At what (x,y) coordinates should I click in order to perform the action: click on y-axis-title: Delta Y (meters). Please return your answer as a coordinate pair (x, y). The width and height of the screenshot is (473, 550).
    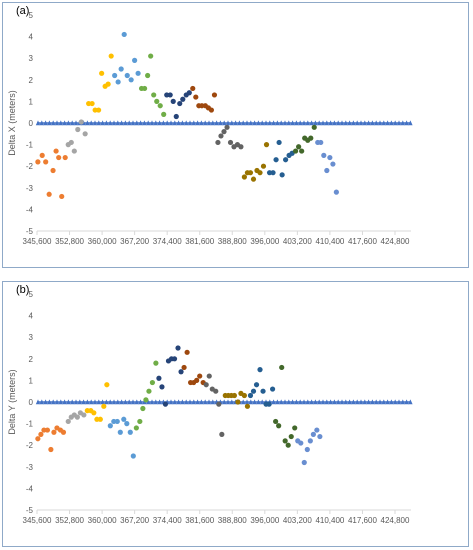
    Looking at the image, I should click on (12, 401).